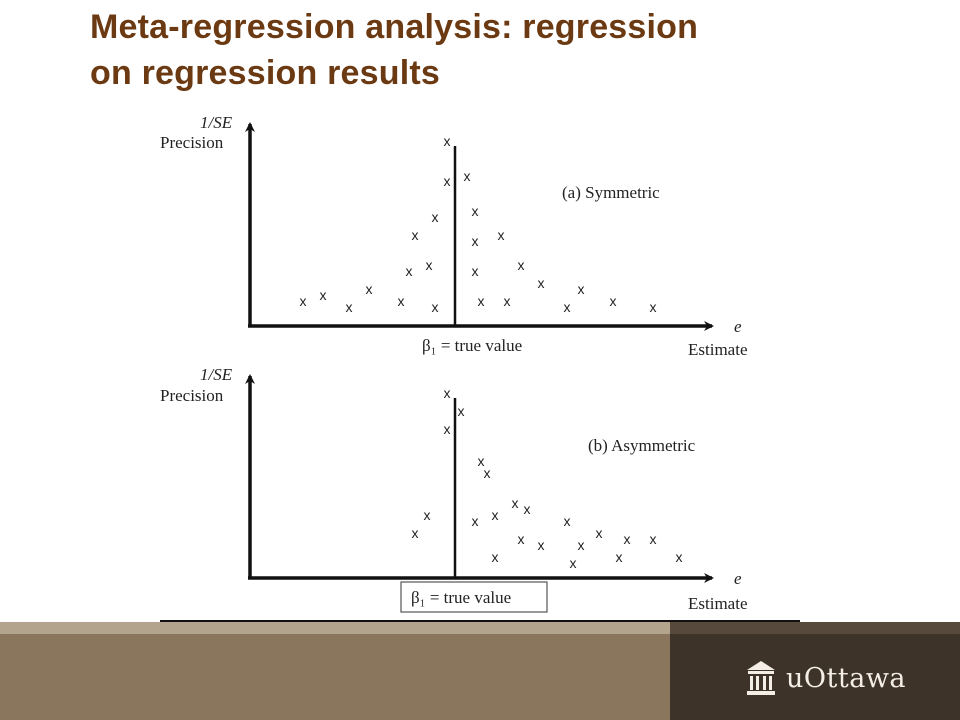  Describe the element at coordinates (216, 122) in the screenshot. I see `y-axis-label-top-a: 1/SE` at that location.